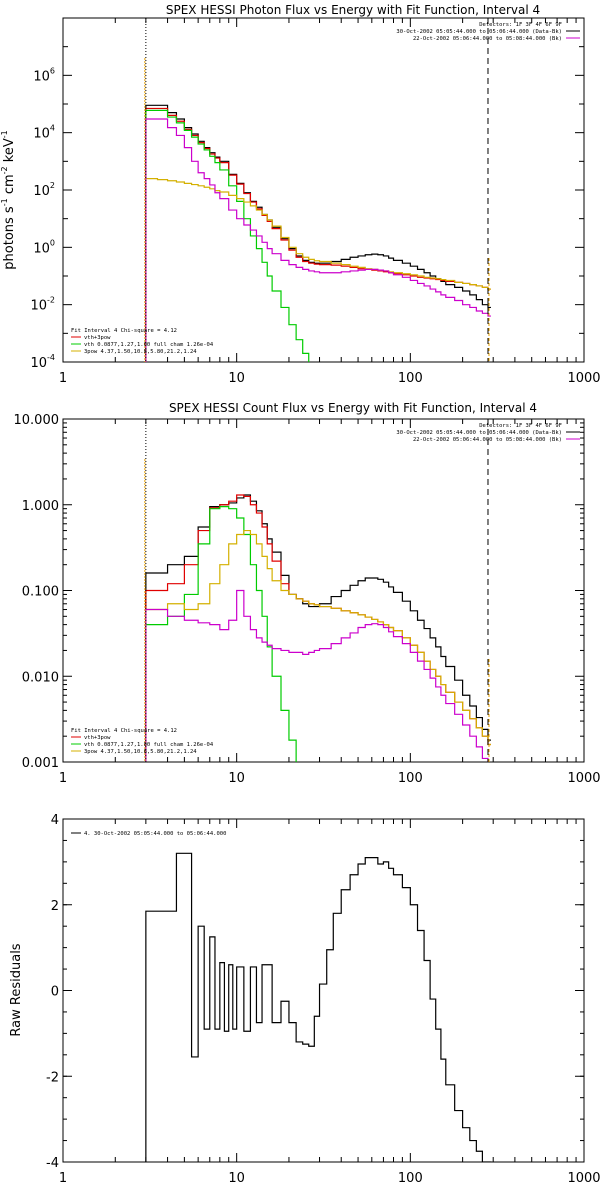 This screenshot has width=600, height=1200. I want to click on ylabel-sup2: -2, so click(4, 170).